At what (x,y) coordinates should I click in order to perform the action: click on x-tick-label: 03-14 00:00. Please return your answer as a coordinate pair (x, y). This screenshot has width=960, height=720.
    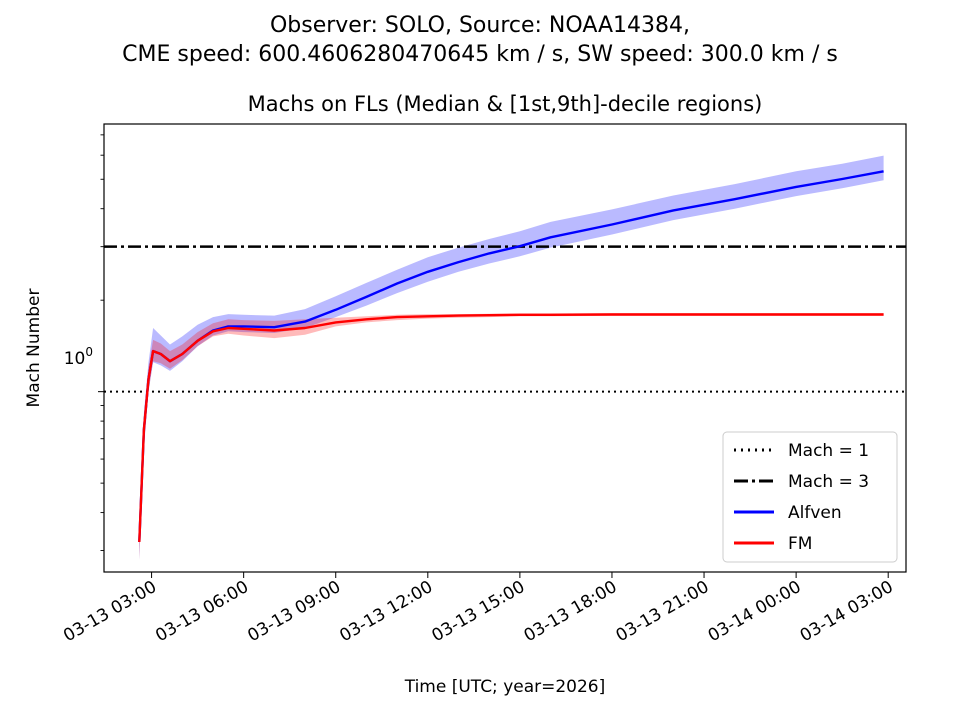
    Looking at the image, I should click on (755, 611).